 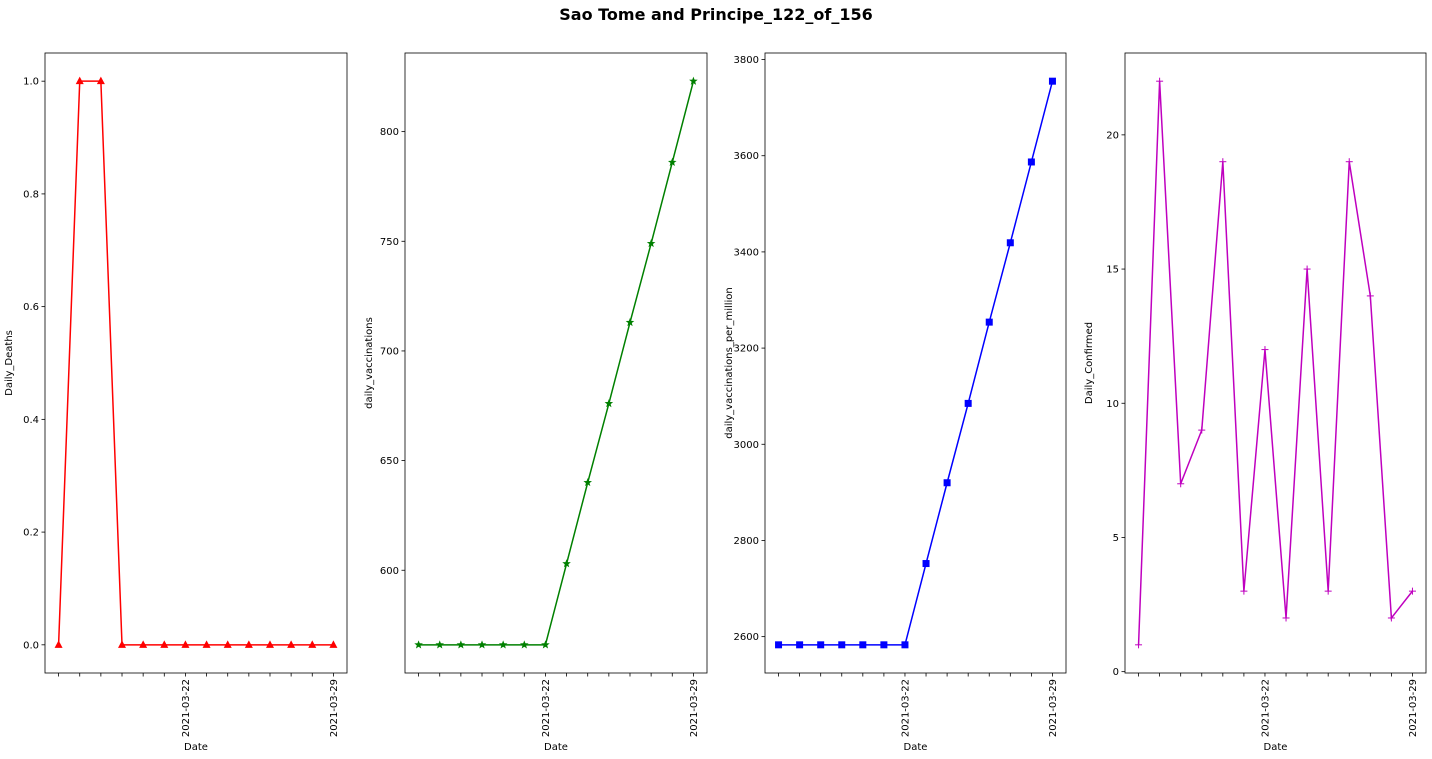 I want to click on y-tick-label: 650, so click(x=389, y=461).